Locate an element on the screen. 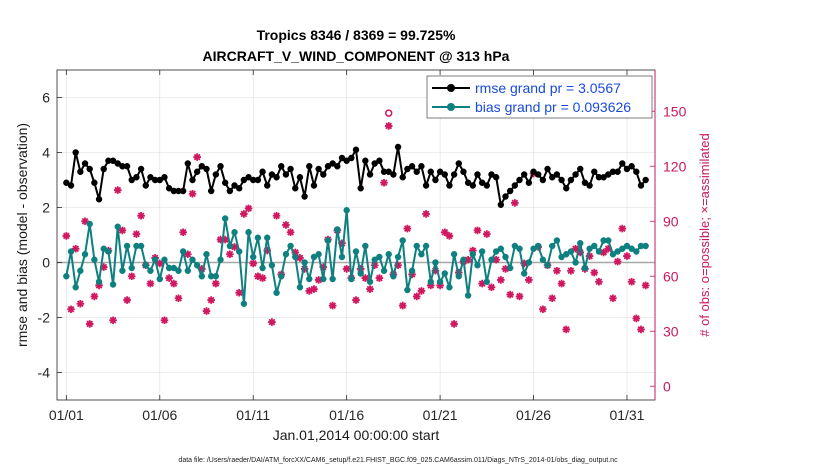 The image size is (830, 470). y-right-tick-label-0: 0 is located at coordinates (667, 386).